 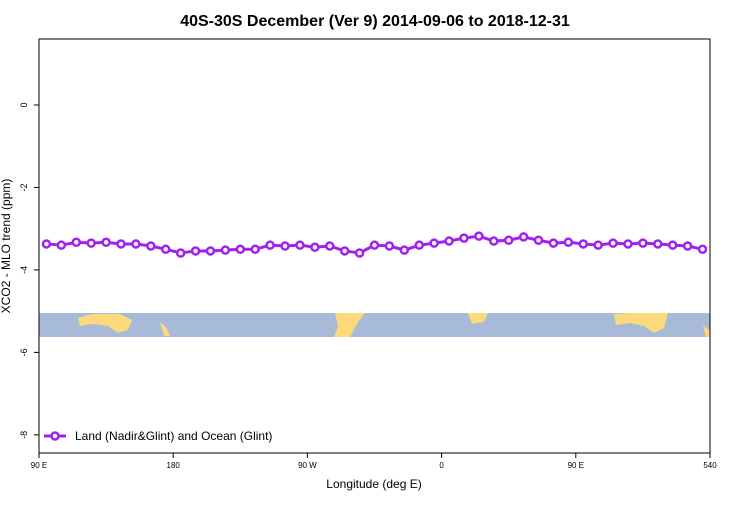 What do you see at coordinates (373, 484) in the screenshot?
I see `x-axis-label: Longitude (deg E)` at bounding box center [373, 484].